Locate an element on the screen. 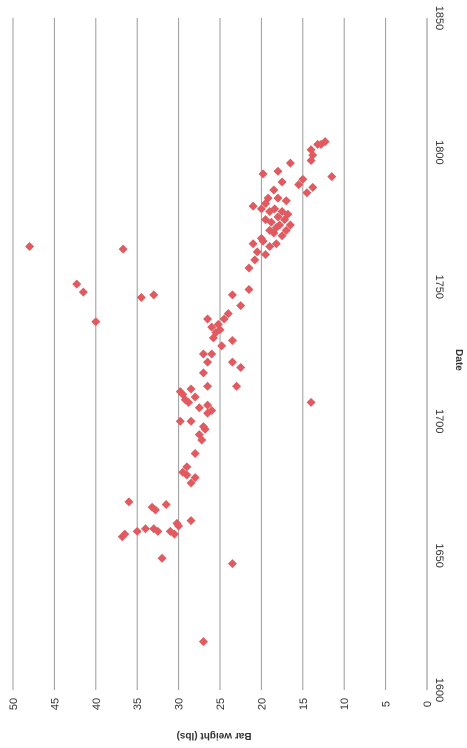 The height and width of the screenshot is (748, 467). y-tick-label: 25 is located at coordinates (221, 704).